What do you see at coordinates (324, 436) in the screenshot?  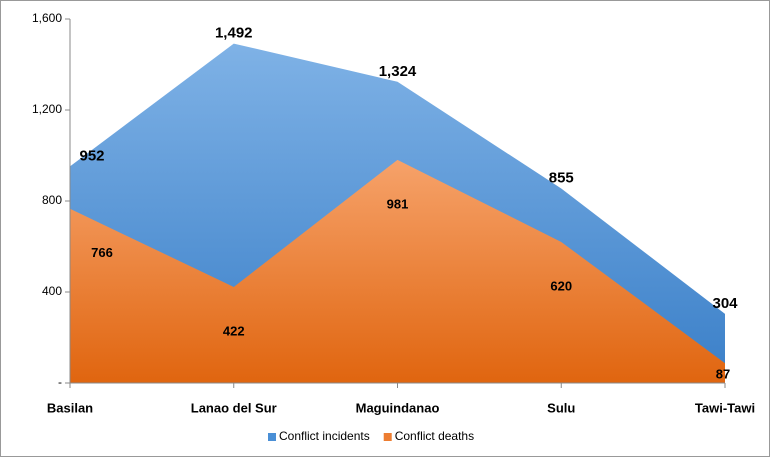 I see `legend-label: Conflict incidents` at bounding box center [324, 436].